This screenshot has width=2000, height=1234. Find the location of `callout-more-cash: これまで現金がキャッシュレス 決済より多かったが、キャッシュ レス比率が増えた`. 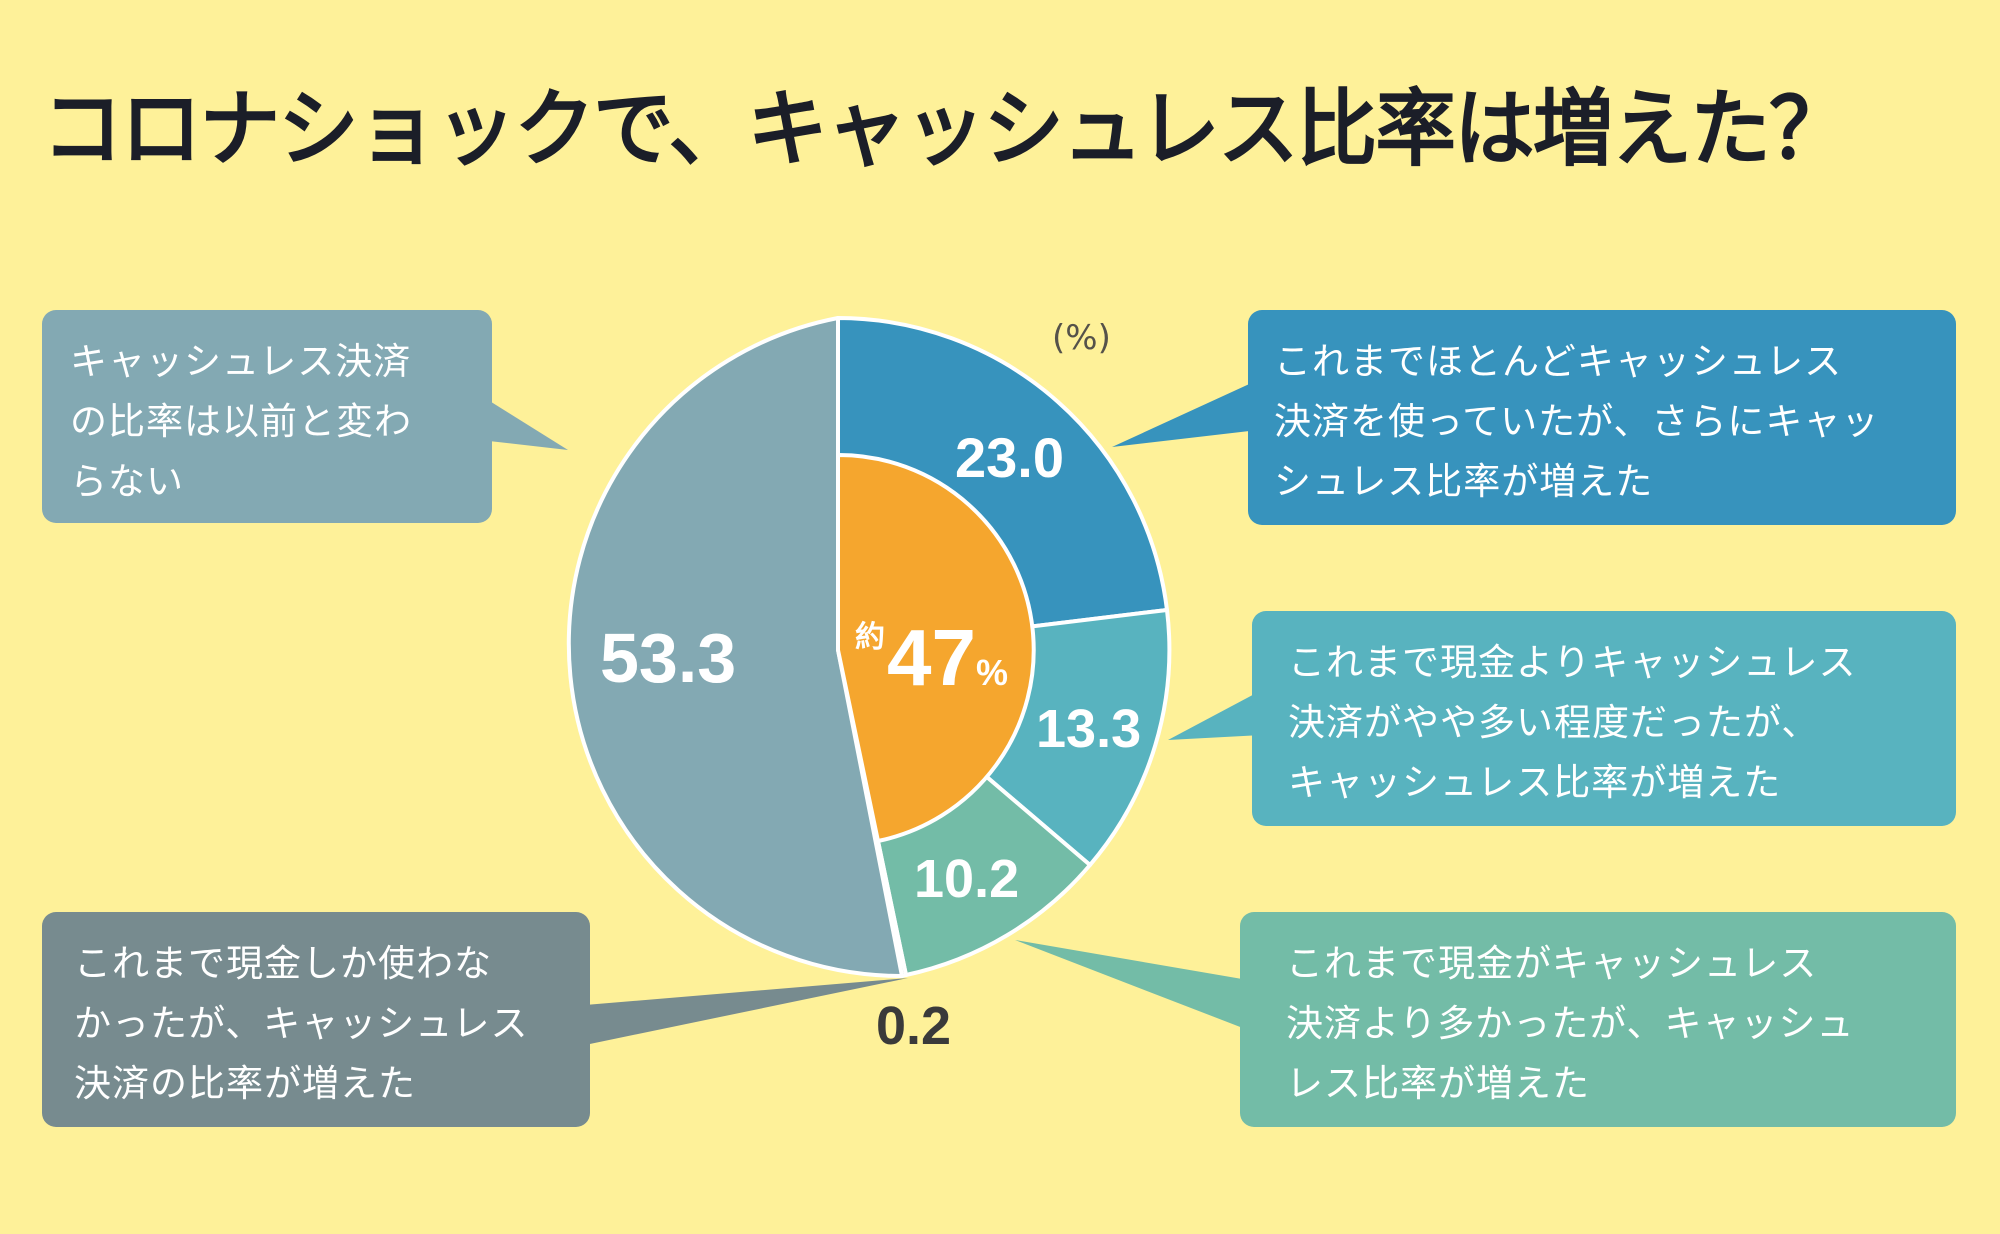

callout-more-cash: これまで現金がキャッシュレス 決済より多かったが、キャッシュ レス比率が増えた is located at coordinates (1598, 1019).